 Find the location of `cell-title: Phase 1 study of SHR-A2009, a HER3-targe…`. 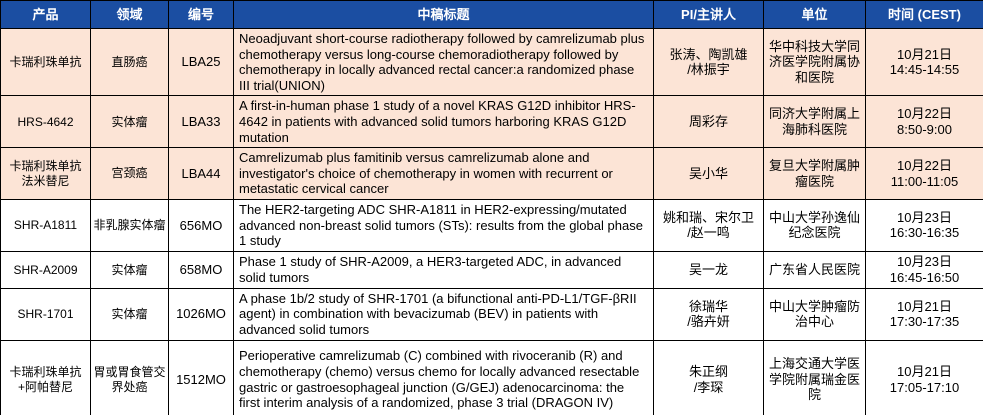

cell-title: Phase 1 study of SHR-A2009, a HER3-targe… is located at coordinates (443, 269).